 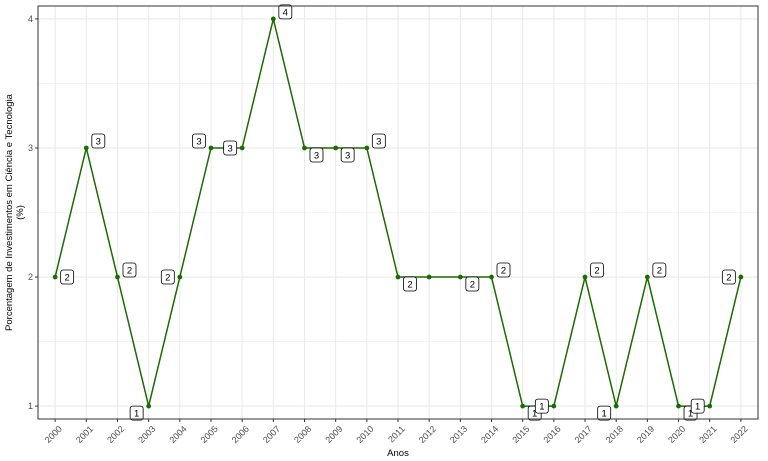 What do you see at coordinates (30, 148) in the screenshot?
I see `y-tick-label: 3` at bounding box center [30, 148].